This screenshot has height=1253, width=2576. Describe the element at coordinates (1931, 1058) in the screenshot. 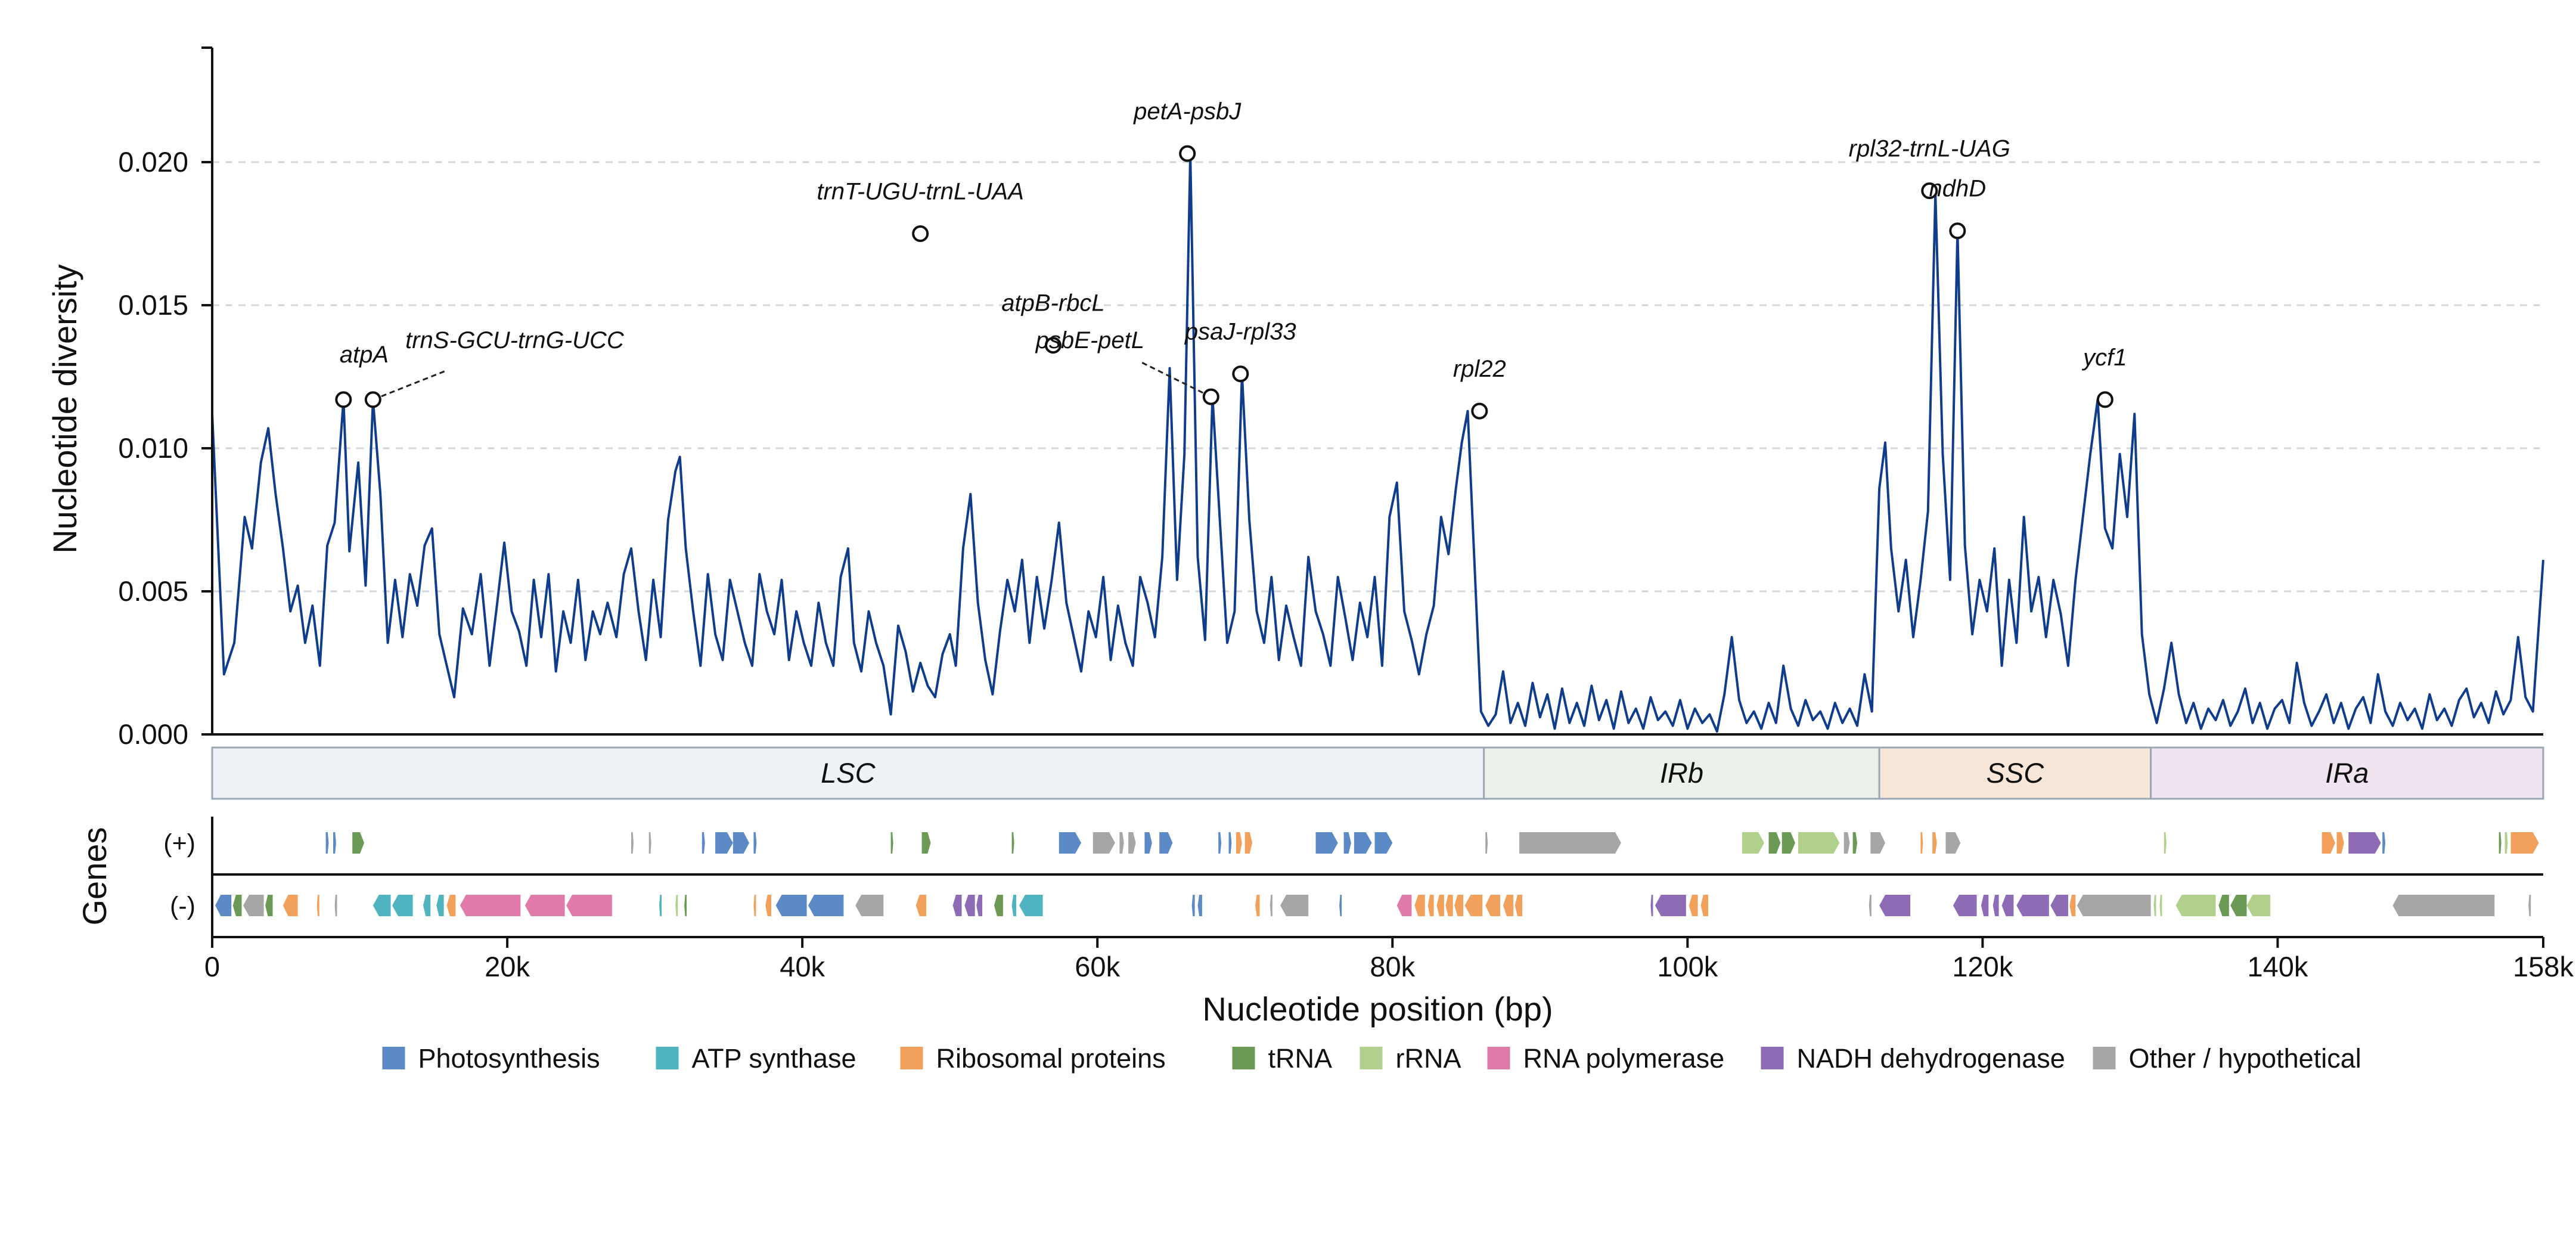

I see `legend-label: NADH dehydrogenase` at that location.